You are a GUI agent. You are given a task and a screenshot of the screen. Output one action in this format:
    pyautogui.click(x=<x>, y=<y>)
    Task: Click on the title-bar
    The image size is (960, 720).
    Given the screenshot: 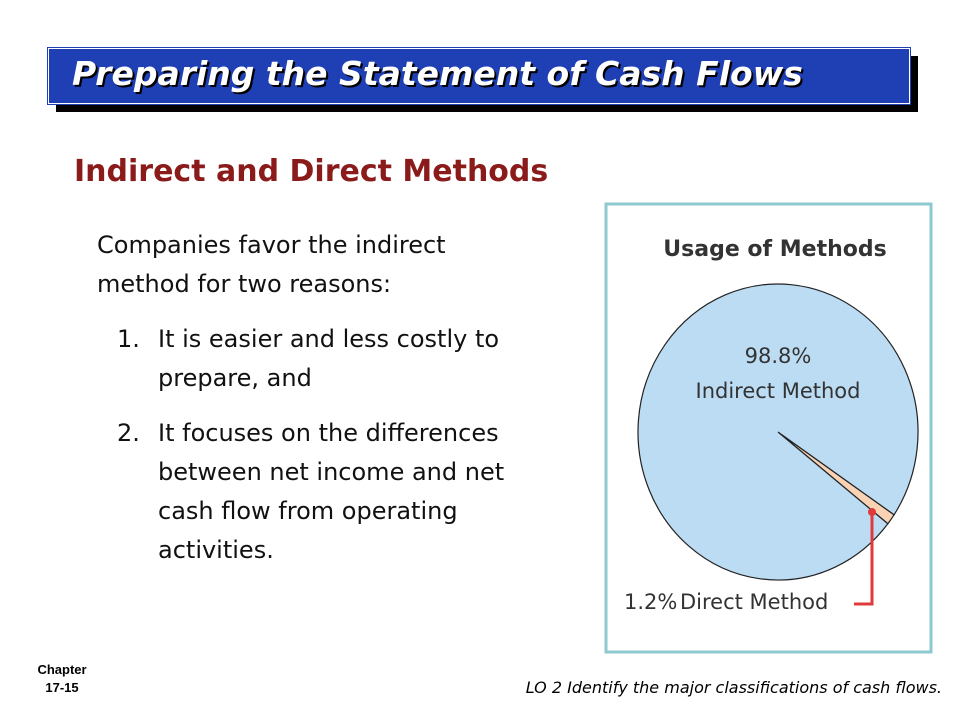 What is the action you would take?
    pyautogui.click(x=479, y=76)
    